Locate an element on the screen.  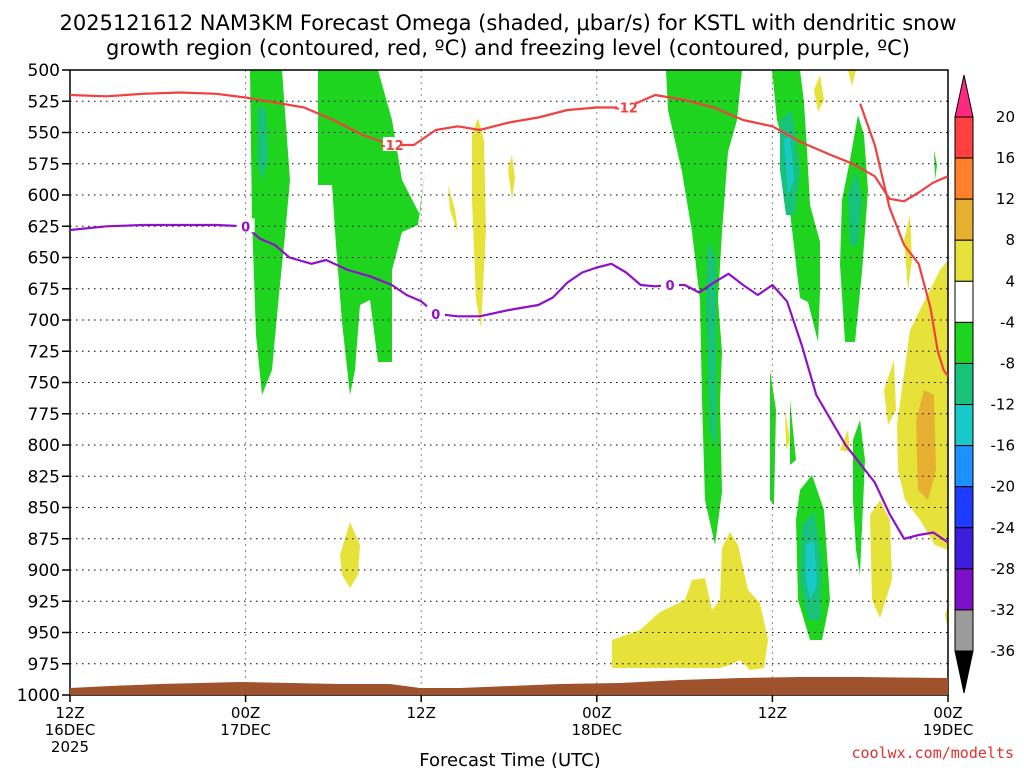
y-tick-label: 500 is located at coordinates (44, 71).